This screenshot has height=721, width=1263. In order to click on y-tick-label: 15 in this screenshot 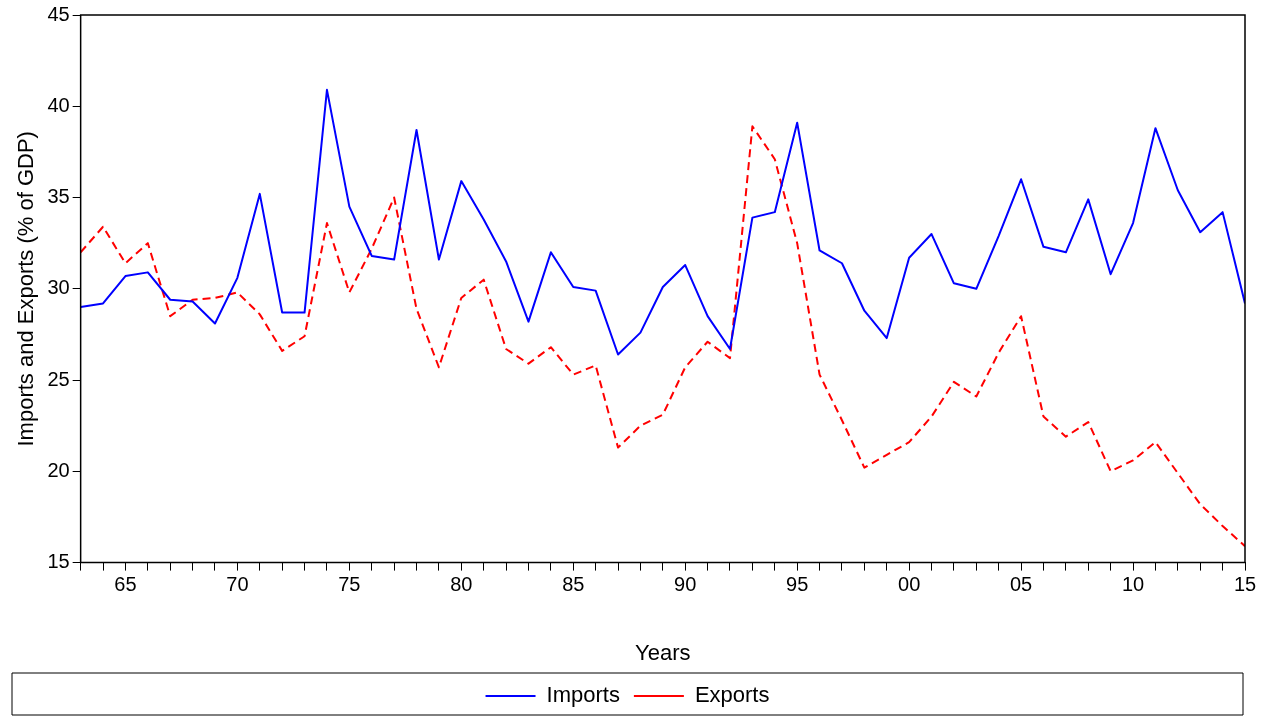, I will do `click(58, 561)`.